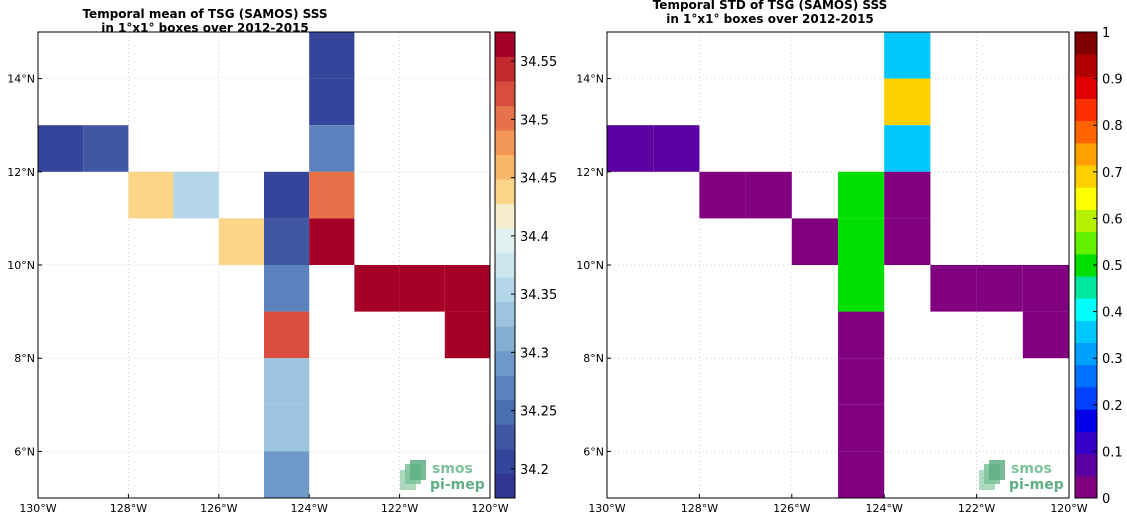 Image resolution: width=1127 pixels, height=517 pixels. Describe the element at coordinates (21, 172) in the screenshot. I see `mean-y-tick-label-3: 12°N` at that location.